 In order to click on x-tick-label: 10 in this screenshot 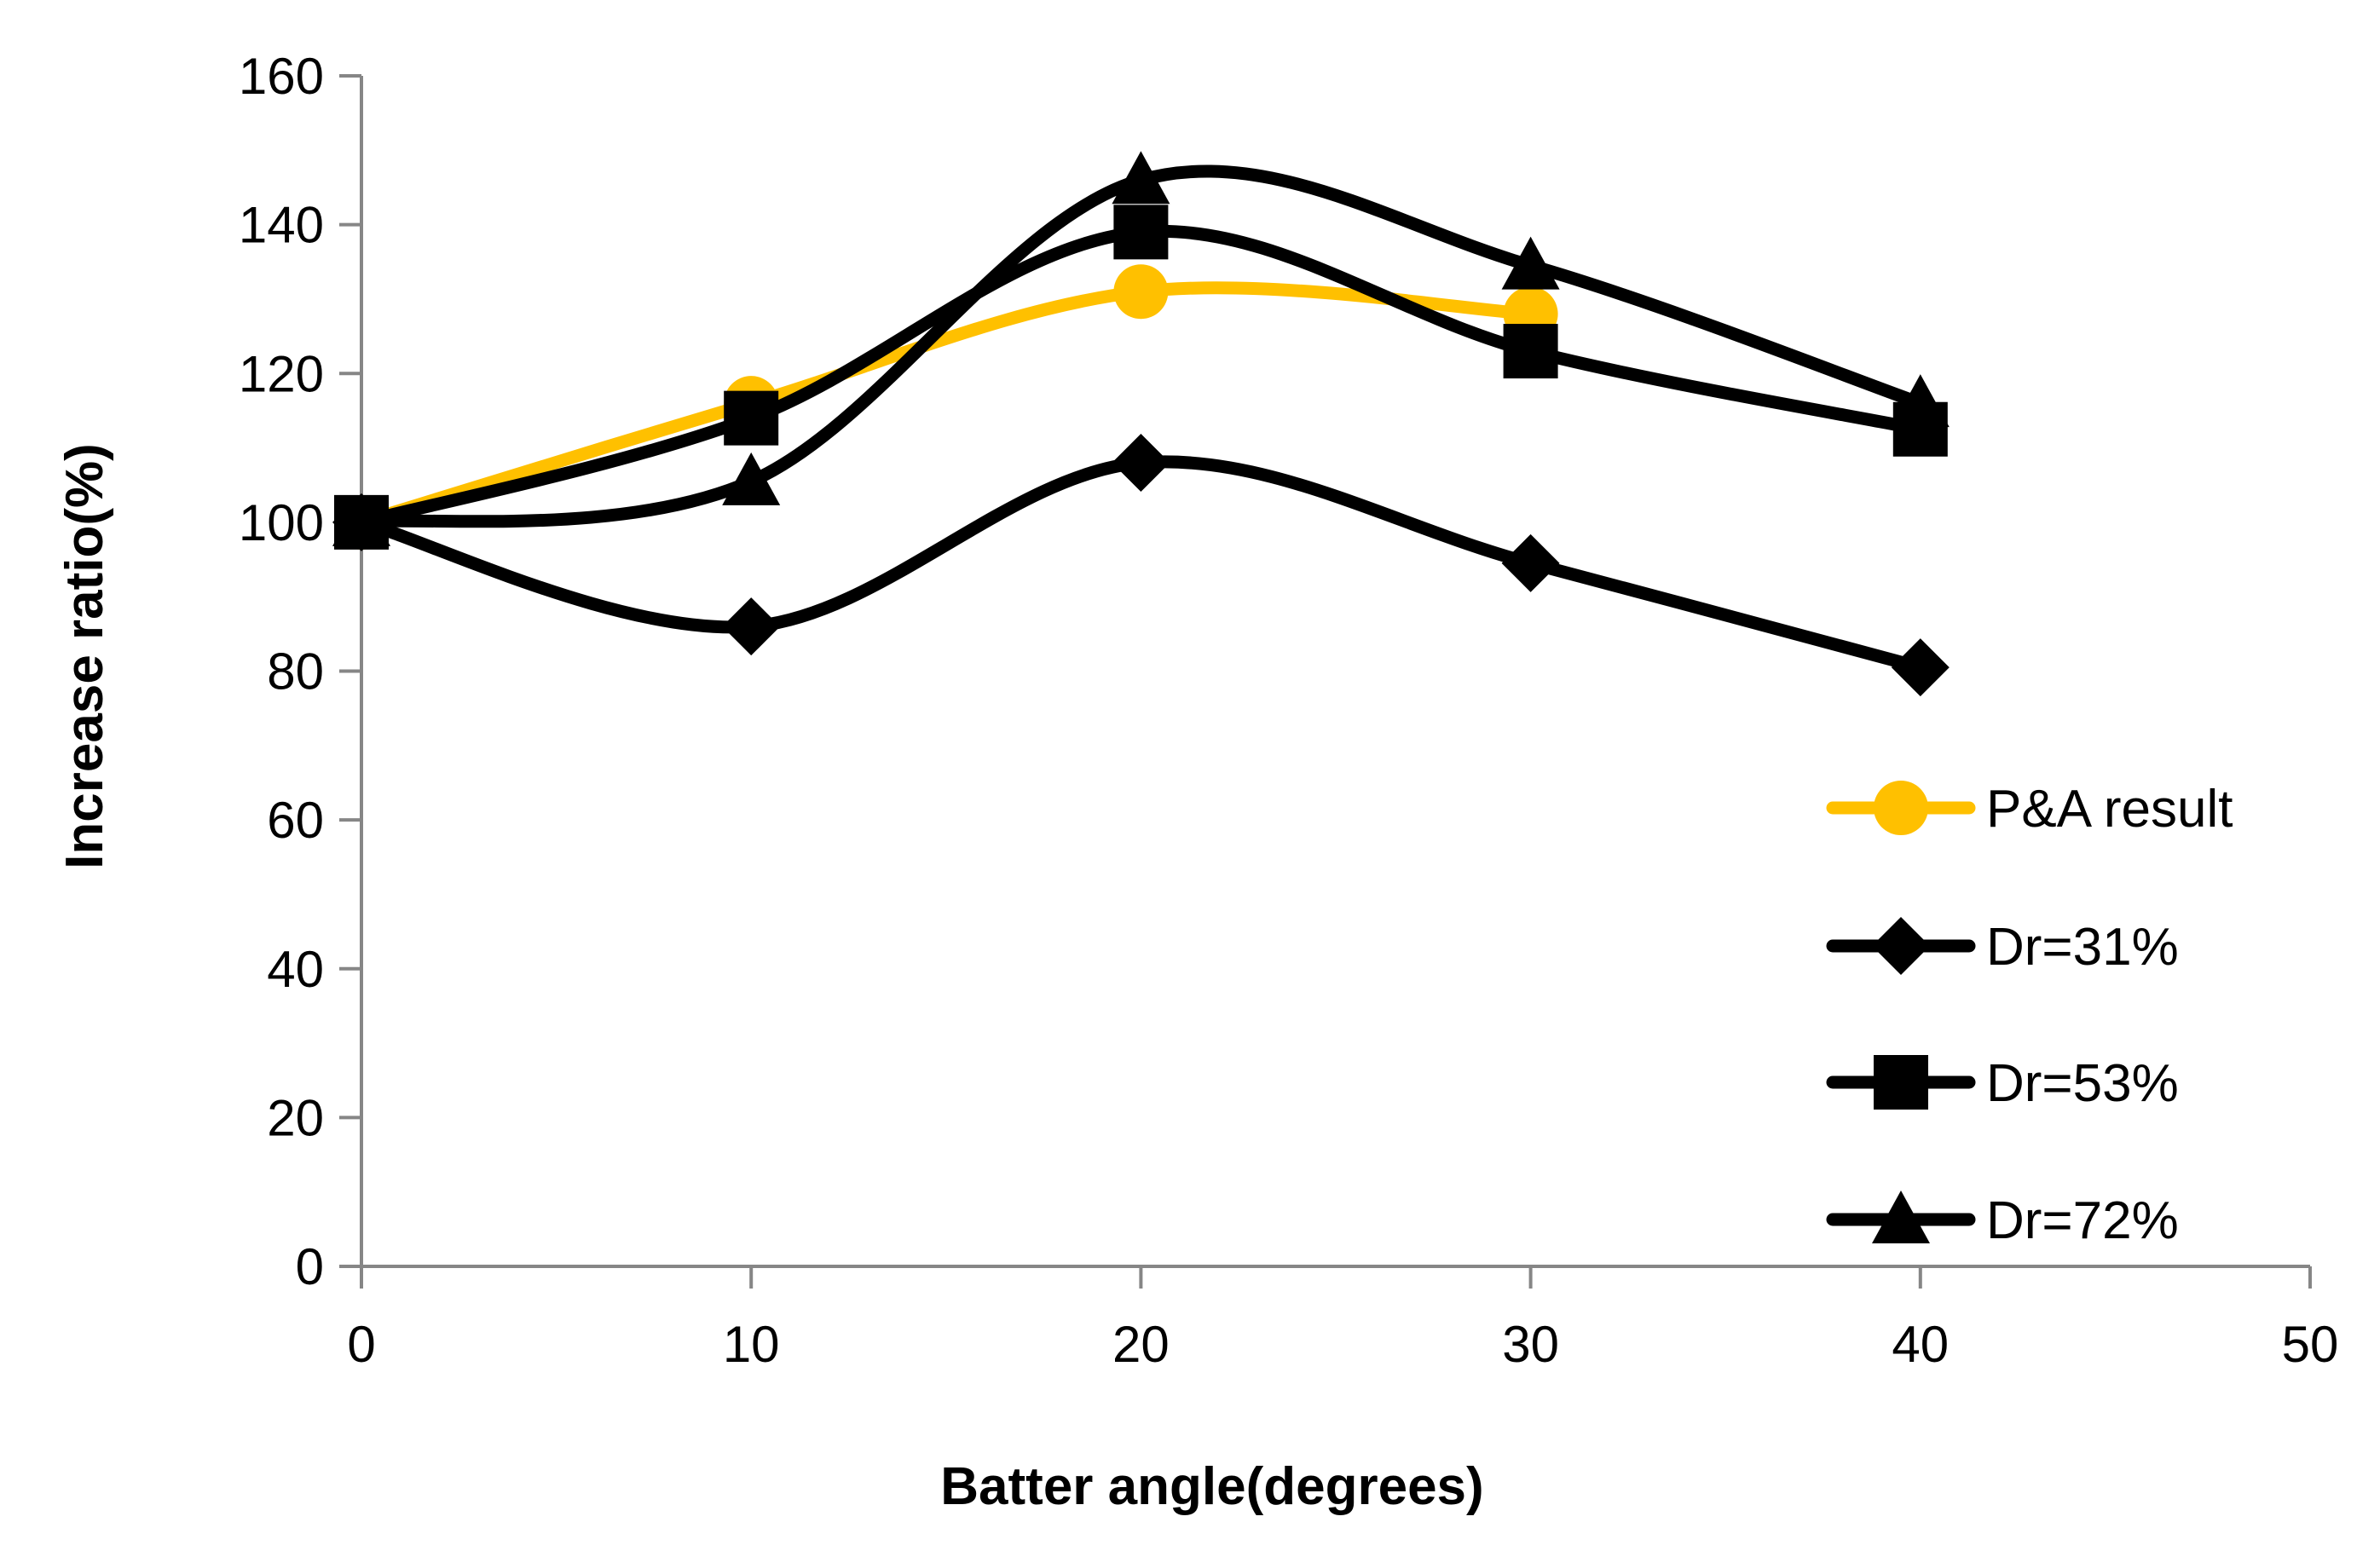, I will do `click(751, 1344)`.